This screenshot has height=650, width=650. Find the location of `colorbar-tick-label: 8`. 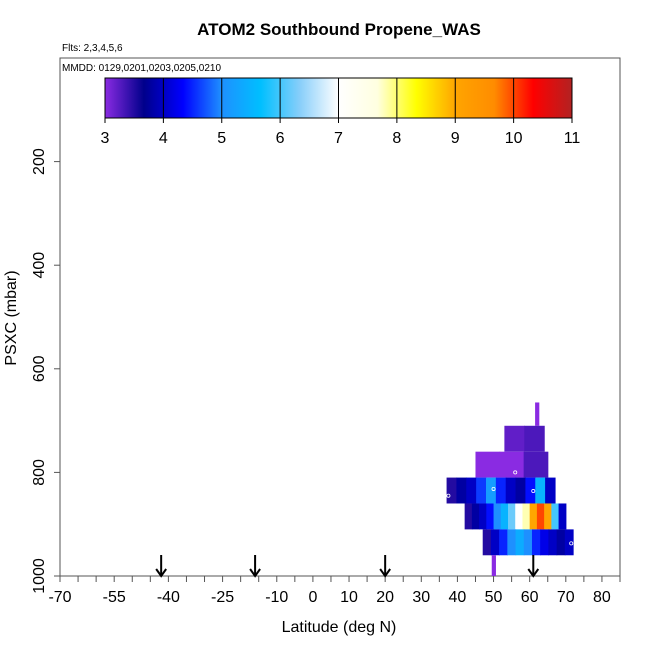

colorbar-tick-label: 8 is located at coordinates (396, 138).